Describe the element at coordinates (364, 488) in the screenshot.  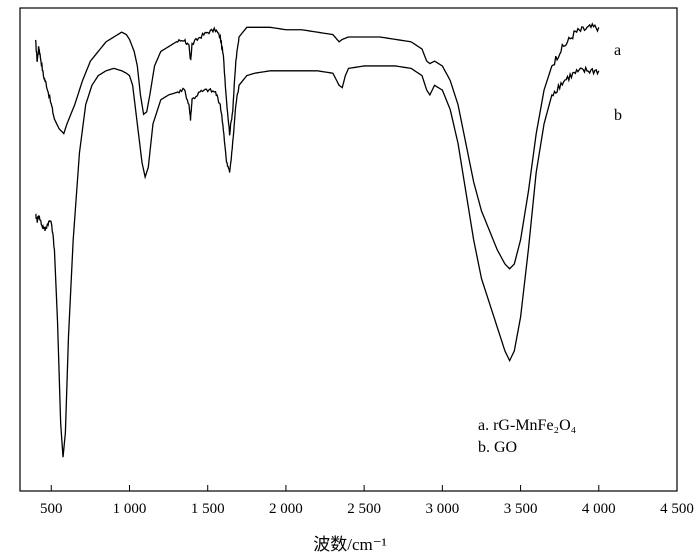
I see `x-axis-ticks` at that location.